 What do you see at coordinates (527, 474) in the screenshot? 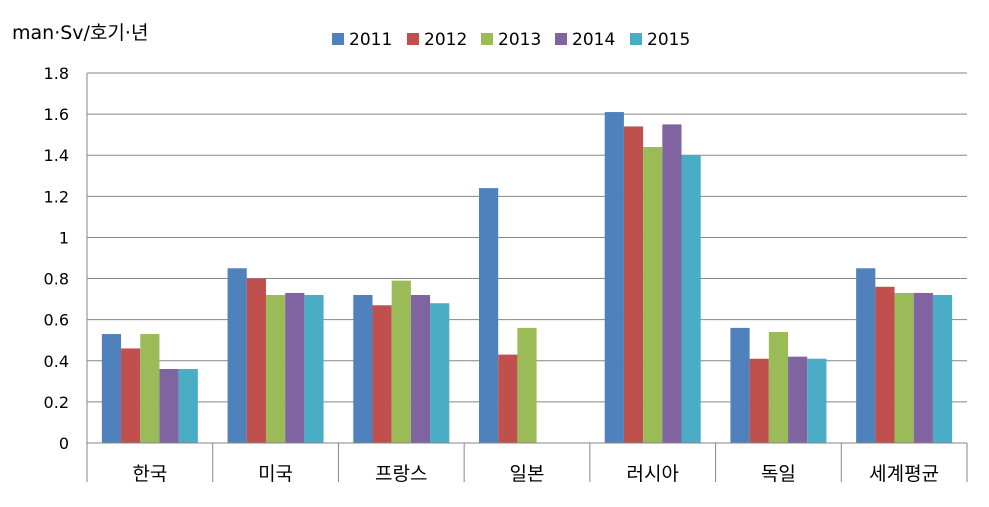
I see `x-category-label: 일본` at bounding box center [527, 474].